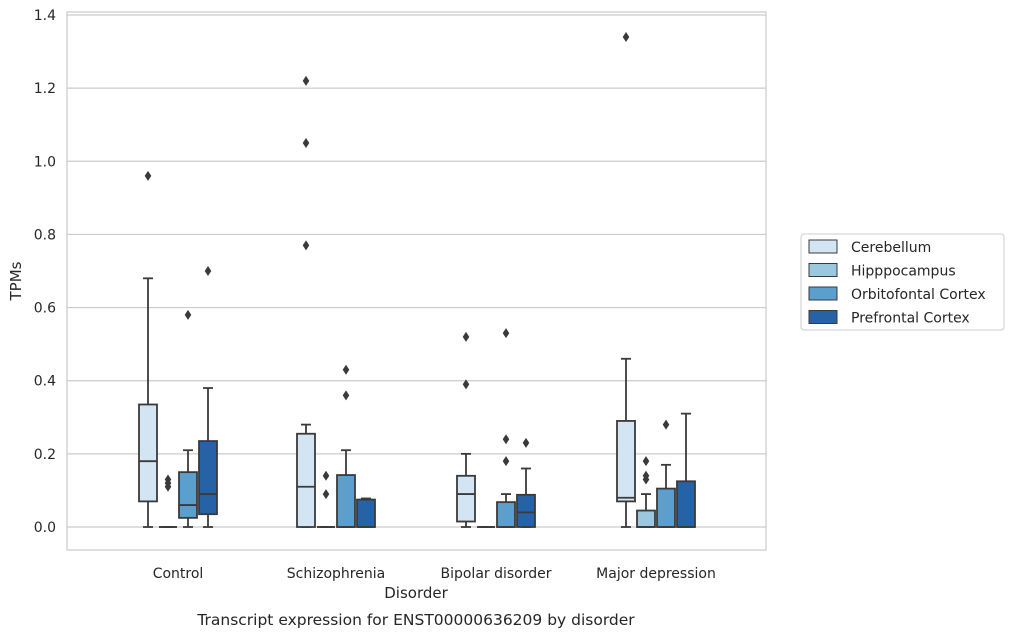 This screenshot has width=1014, height=637. Describe the element at coordinates (16, 281) in the screenshot. I see `y-axis-label: TPMs` at that location.